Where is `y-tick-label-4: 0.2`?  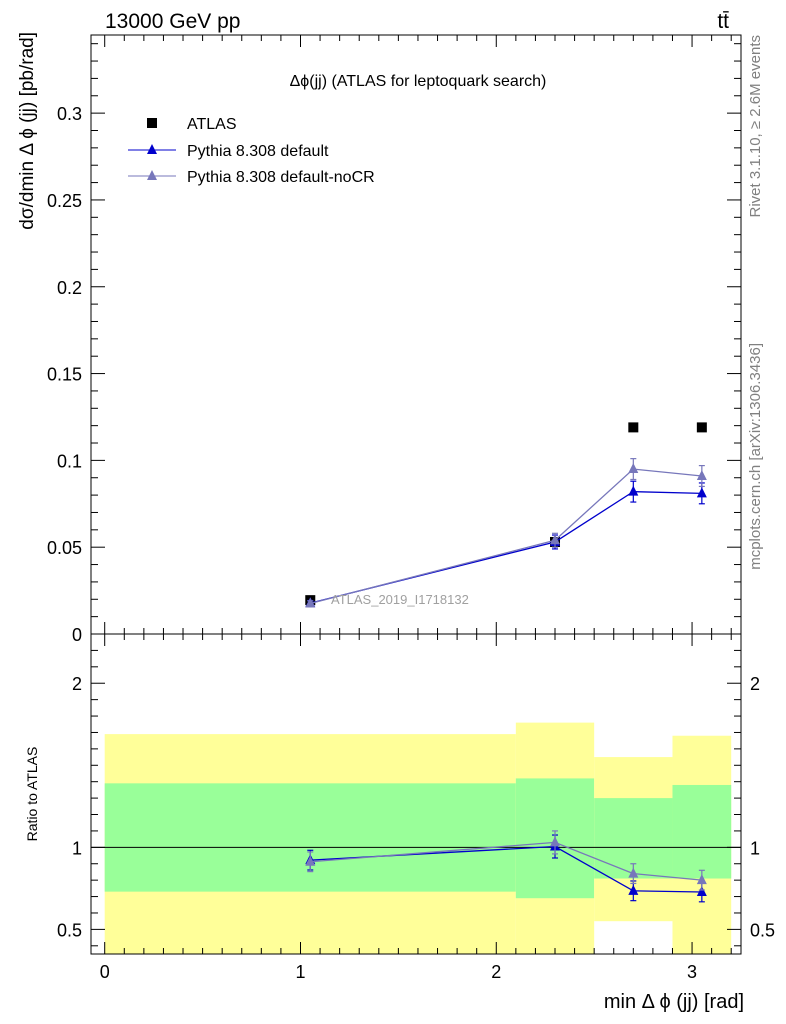 y-tick-label-4: 0.2 is located at coordinates (69, 288).